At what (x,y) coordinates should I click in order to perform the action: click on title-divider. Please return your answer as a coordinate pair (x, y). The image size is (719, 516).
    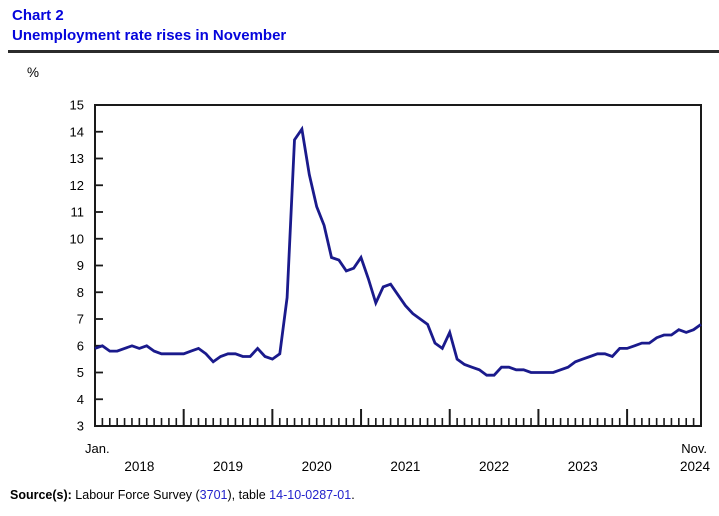
    Looking at the image, I should click on (363, 51).